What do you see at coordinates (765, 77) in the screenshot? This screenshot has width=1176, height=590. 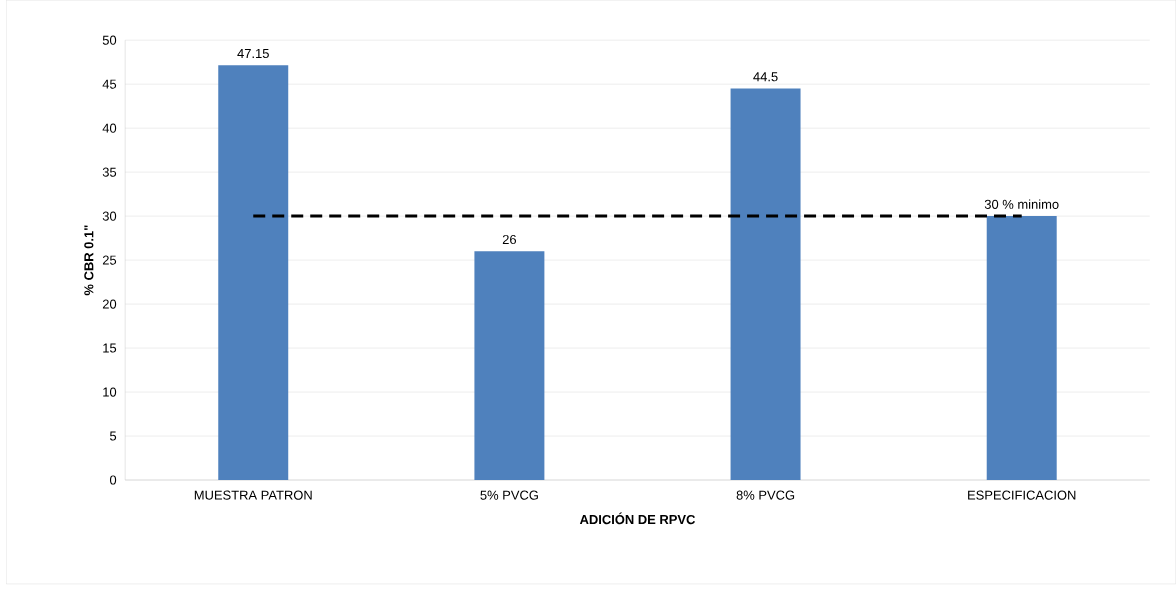 I see `data-label: 44.5` at bounding box center [765, 77].